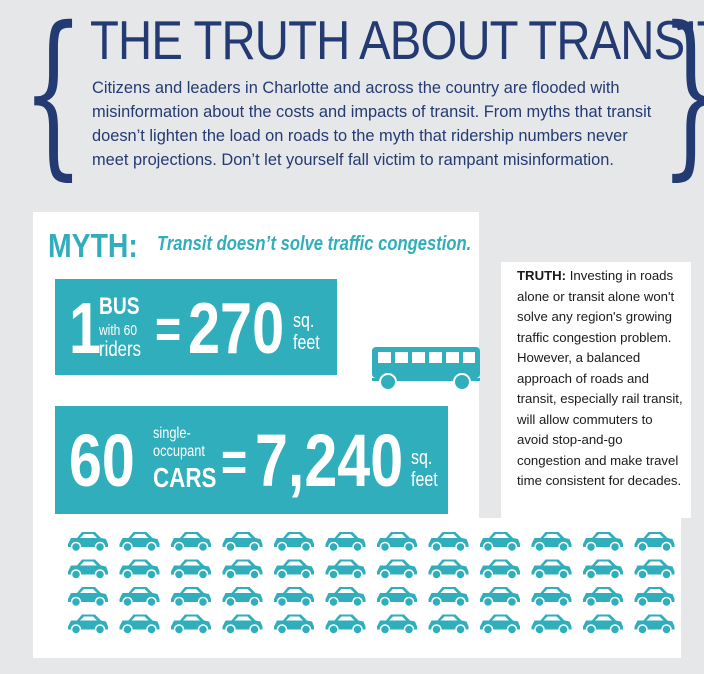 The width and height of the screenshot is (704, 674). I want to click on bus-stat-box: 1 BUS with 60 riders = 270 sq. feet, so click(196, 327).